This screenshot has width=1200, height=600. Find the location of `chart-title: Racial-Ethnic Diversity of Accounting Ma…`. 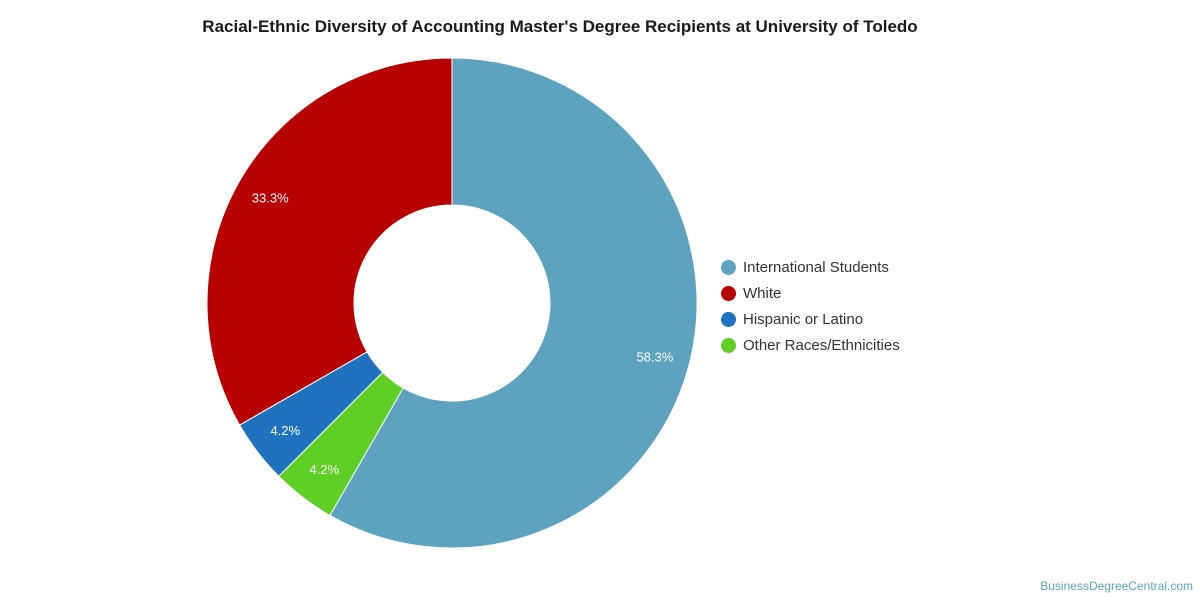

chart-title: Racial-Ethnic Diversity of Accounting Ma… is located at coordinates (560, 26).